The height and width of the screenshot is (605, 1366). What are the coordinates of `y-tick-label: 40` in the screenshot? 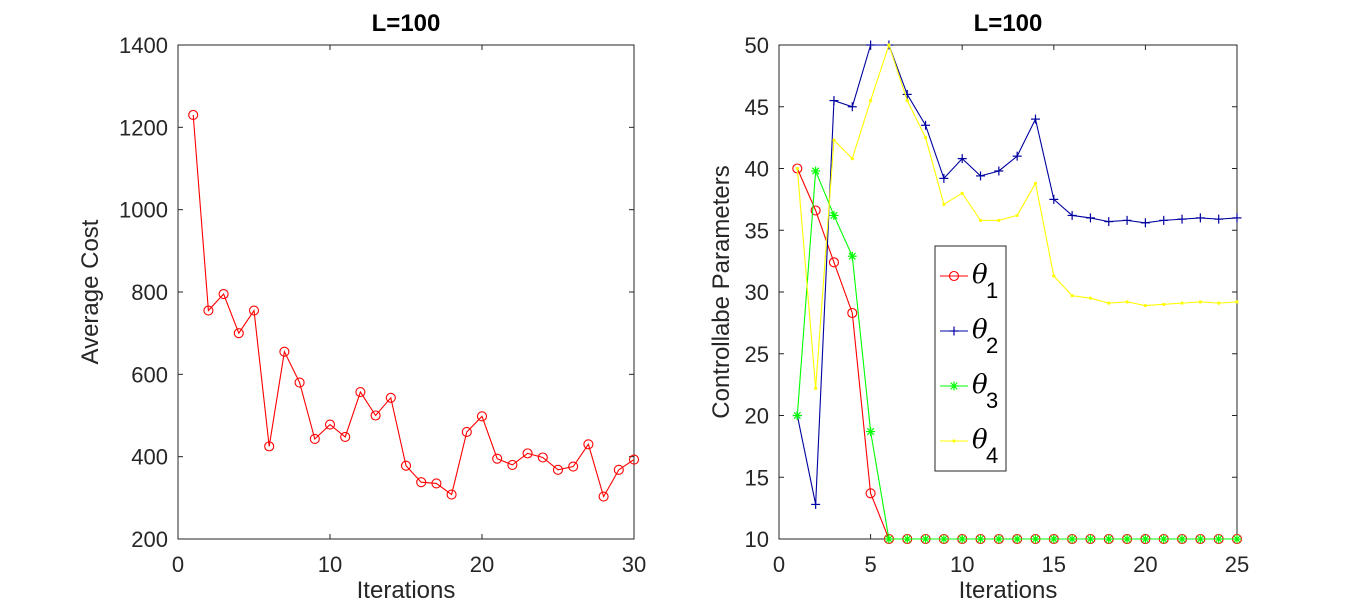 It's located at (757, 169).